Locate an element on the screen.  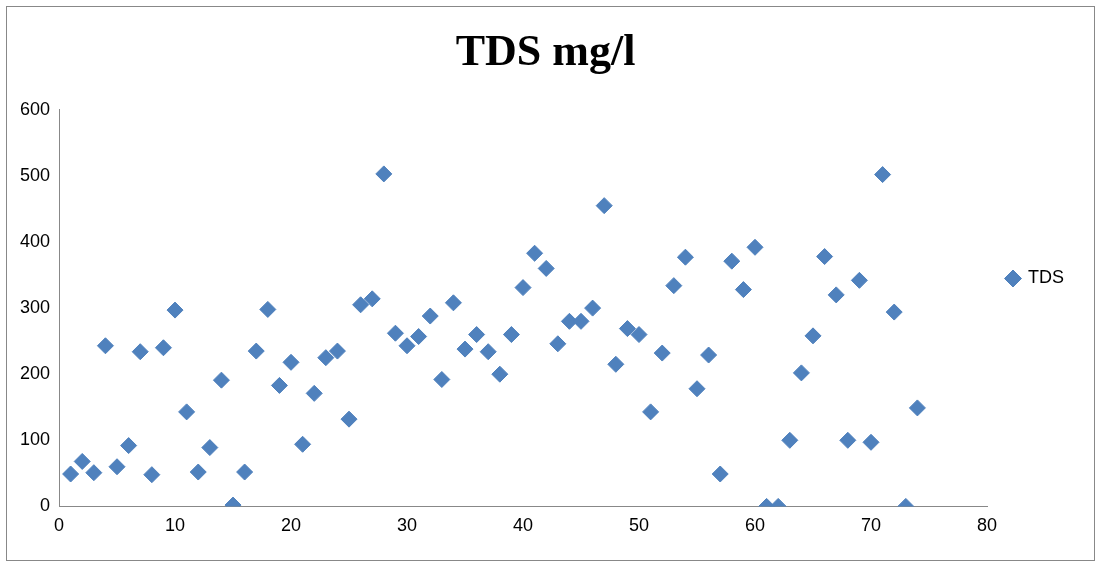
x-tick-label: 30 is located at coordinates (407, 525).